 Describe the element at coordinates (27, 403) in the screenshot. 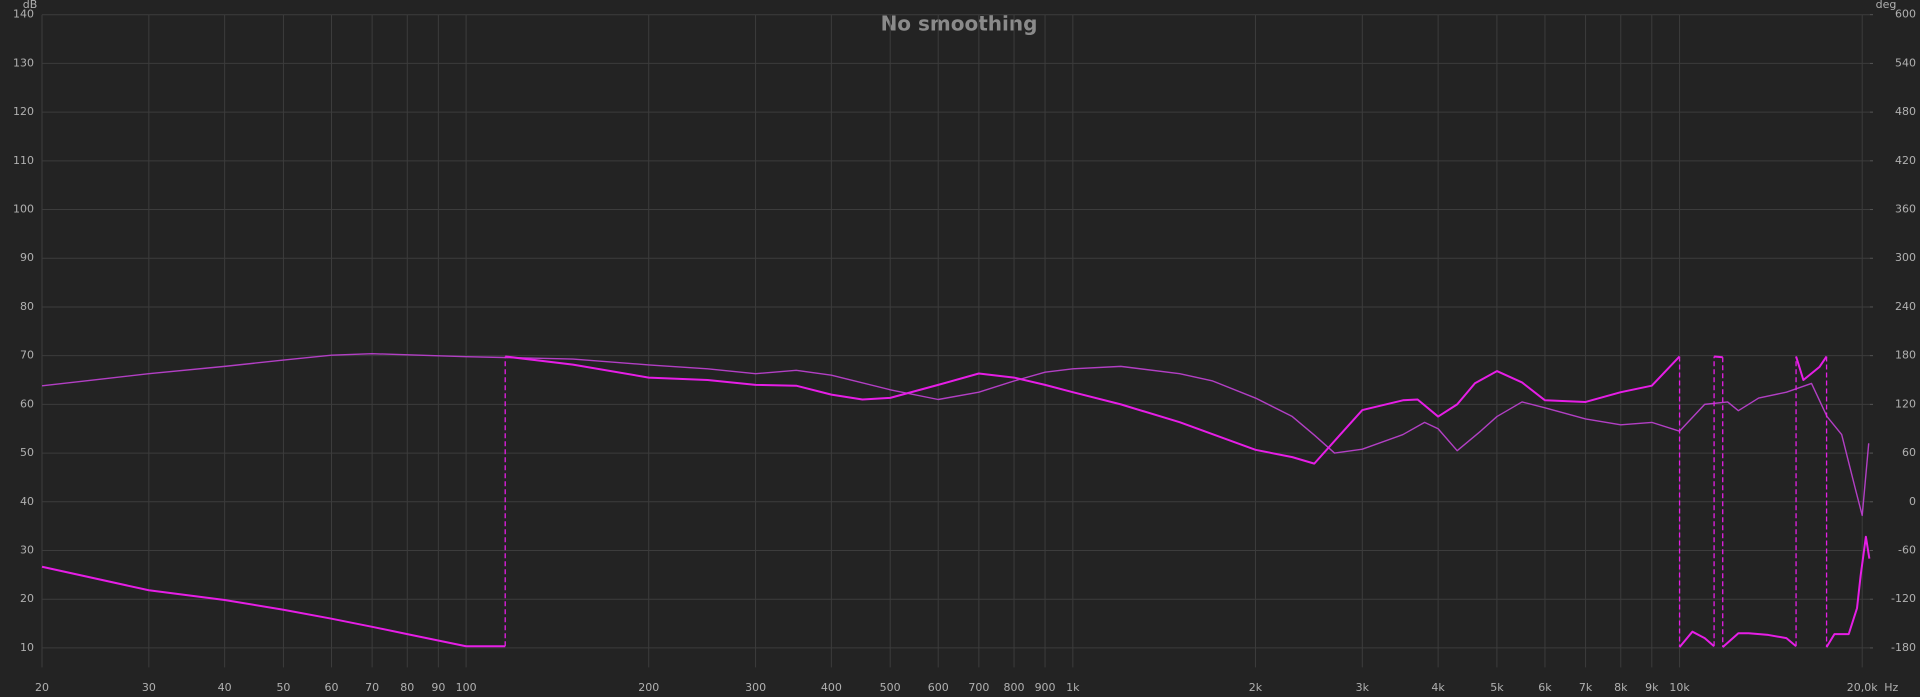

I see `y-tick-label: 60` at that location.